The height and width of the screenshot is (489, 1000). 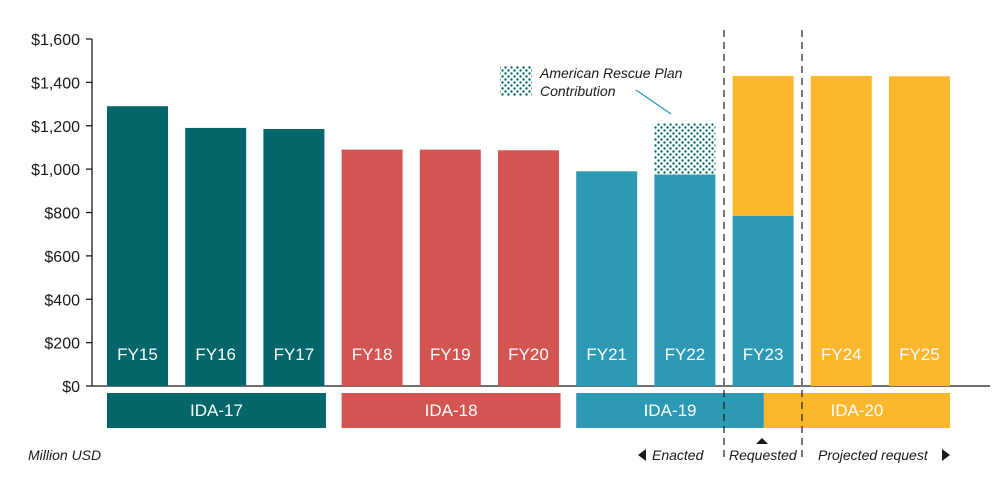 I want to click on y-tick-label: $400, so click(x=62, y=300).